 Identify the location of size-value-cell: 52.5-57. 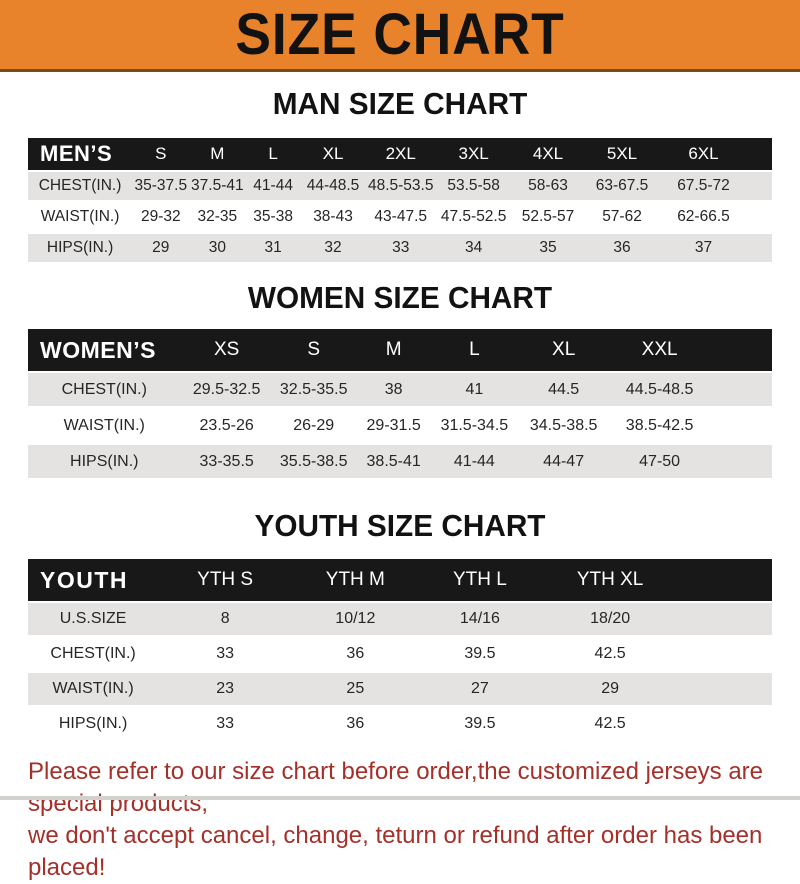
(548, 217).